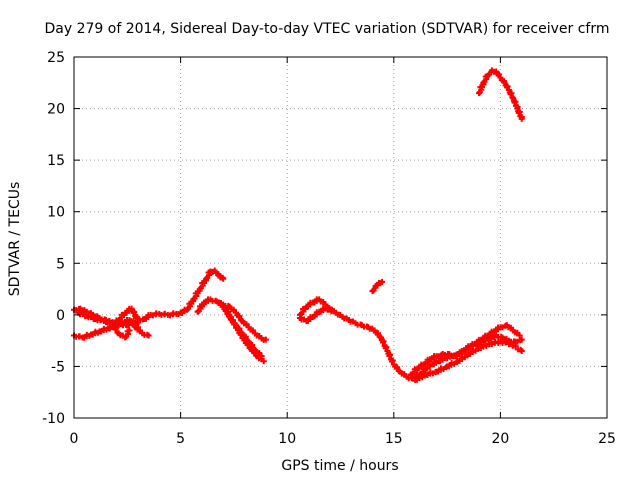 This screenshot has height=480, width=640. Describe the element at coordinates (56, 58) in the screenshot. I see `y-tick-label: 25` at that location.